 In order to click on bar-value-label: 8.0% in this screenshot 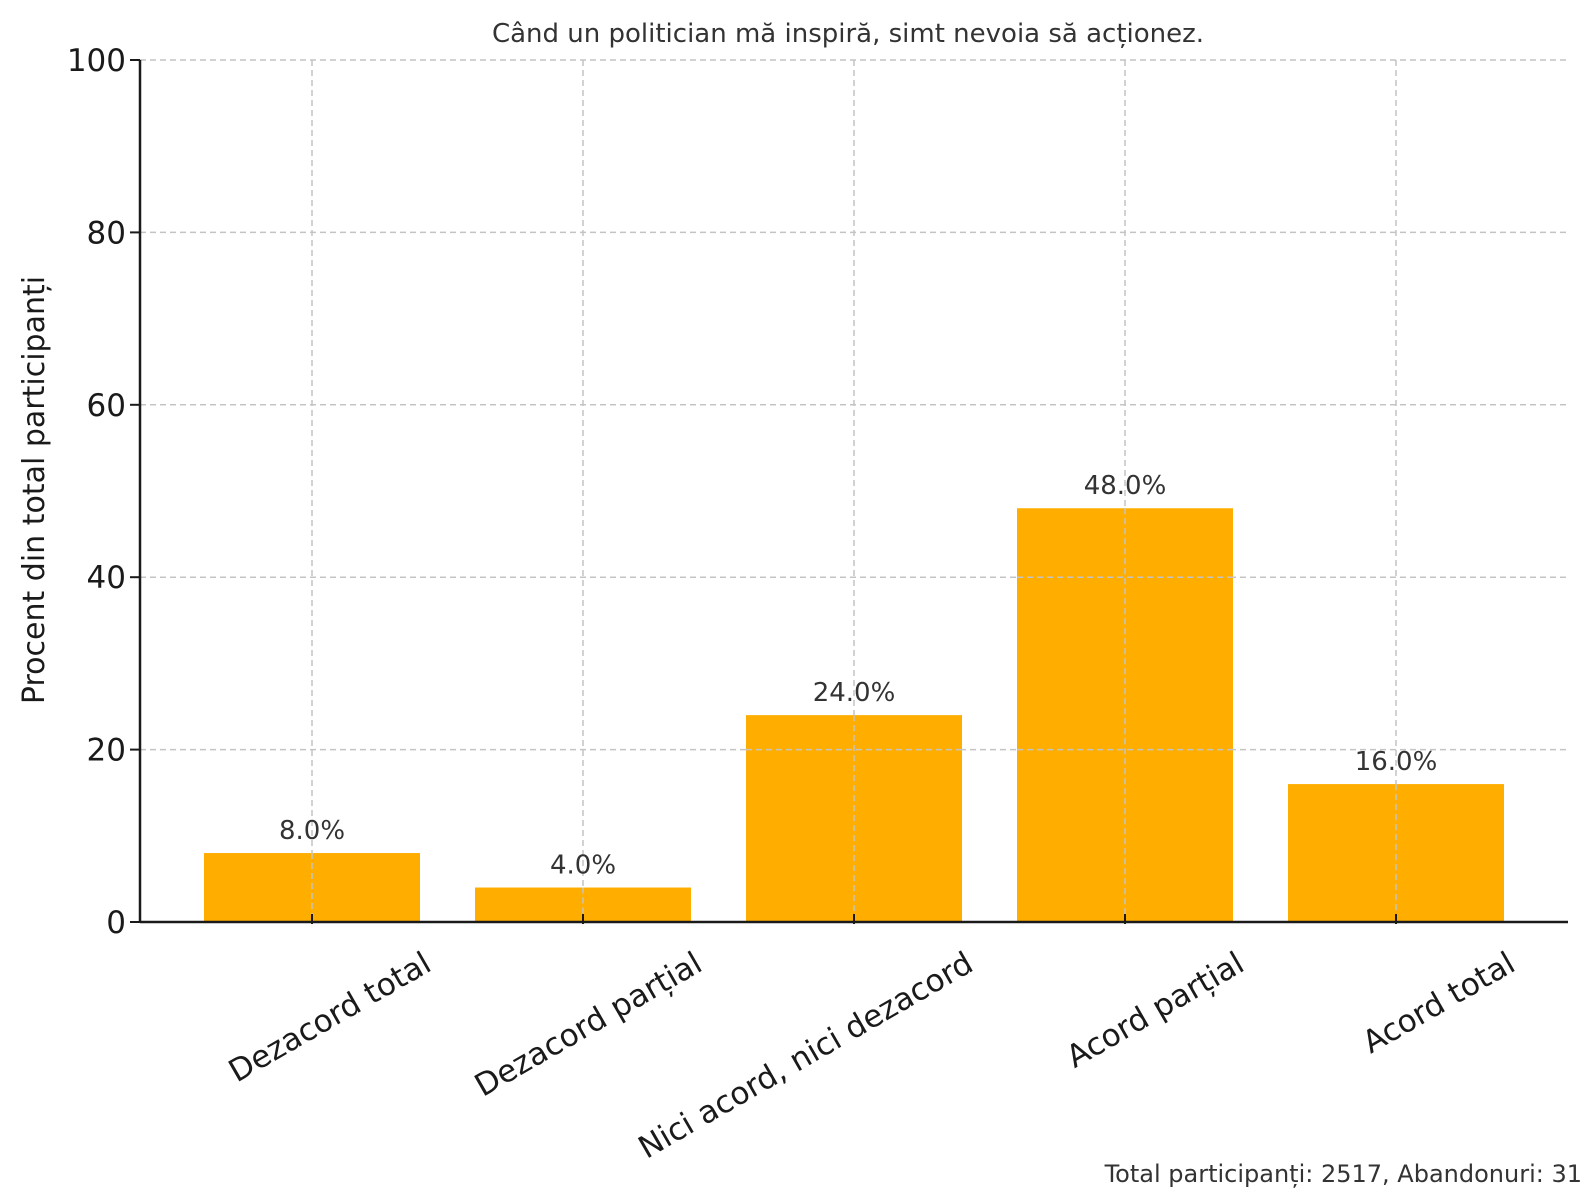, I will do `click(312, 831)`.